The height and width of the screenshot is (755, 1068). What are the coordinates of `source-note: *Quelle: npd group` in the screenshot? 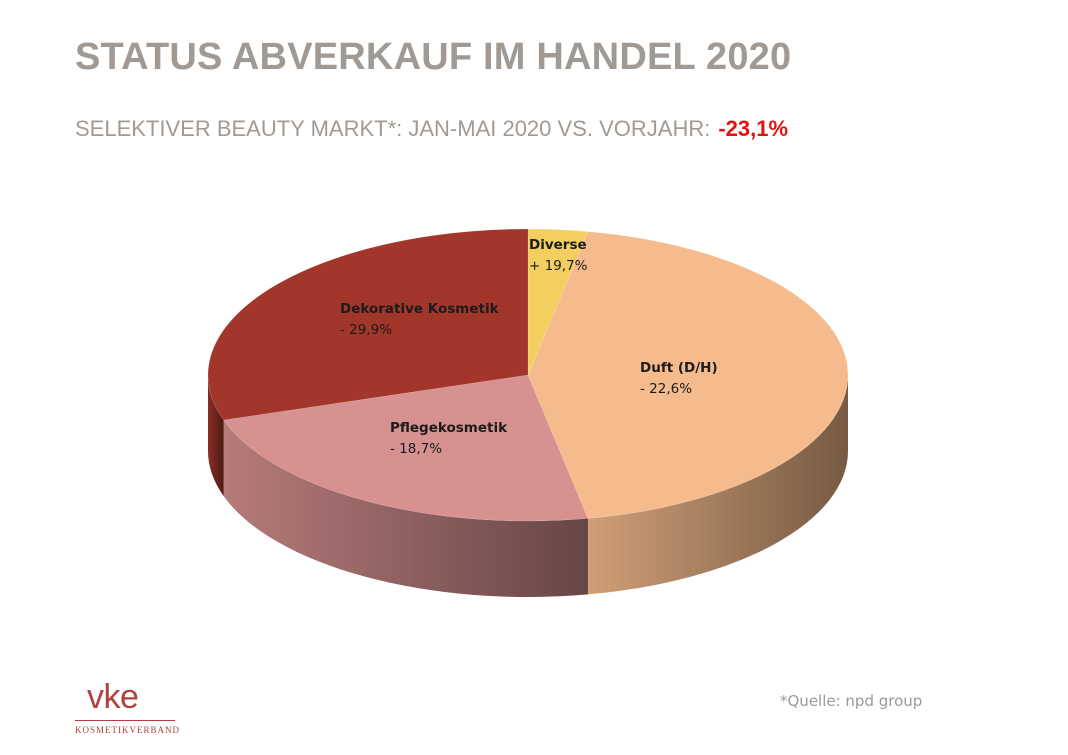 It's located at (851, 701).